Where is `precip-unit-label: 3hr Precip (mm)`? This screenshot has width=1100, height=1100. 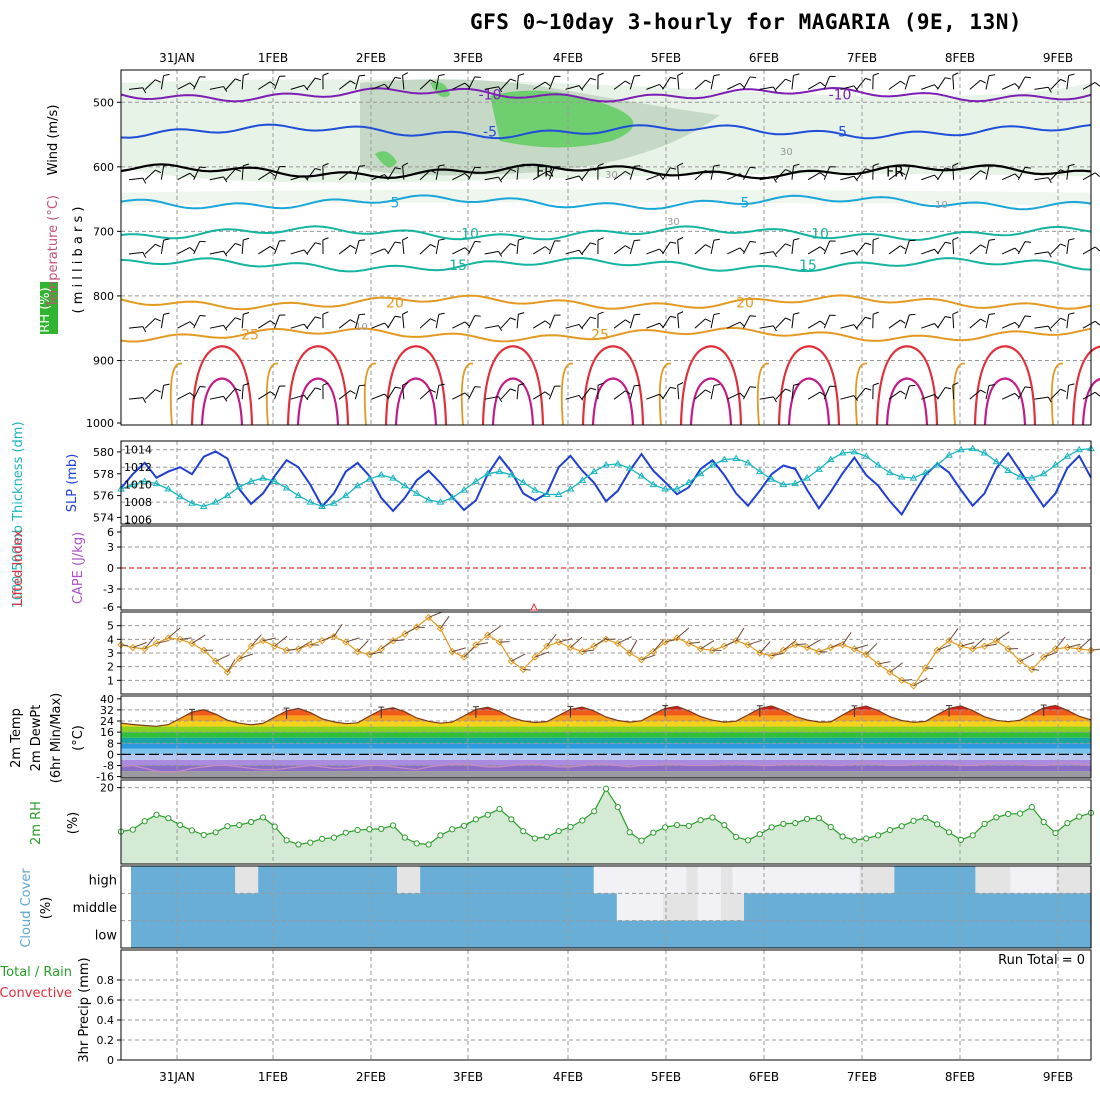 precip-unit-label: 3hr Precip (mm) is located at coordinates (84, 1009).